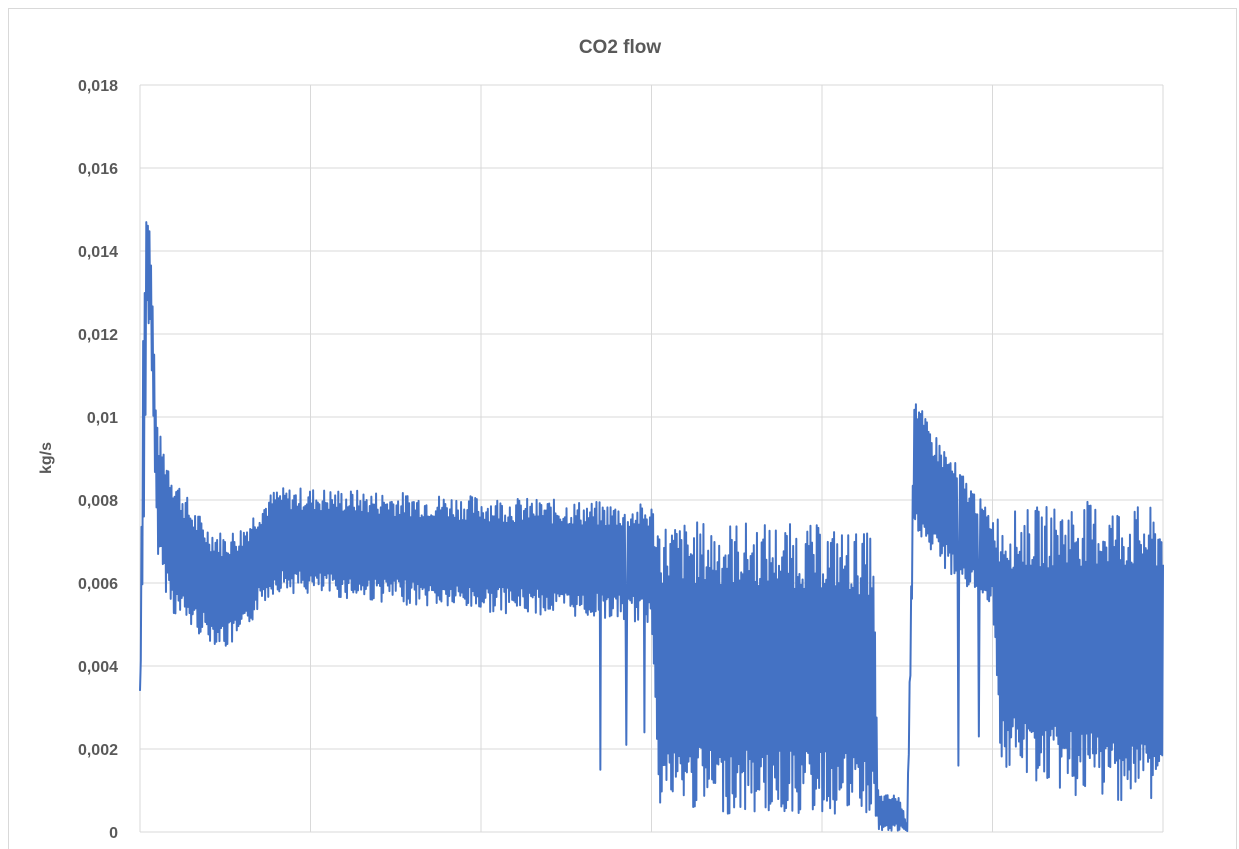  Describe the element at coordinates (98, 667) in the screenshot. I see `y-tick-label: 0,004` at that location.